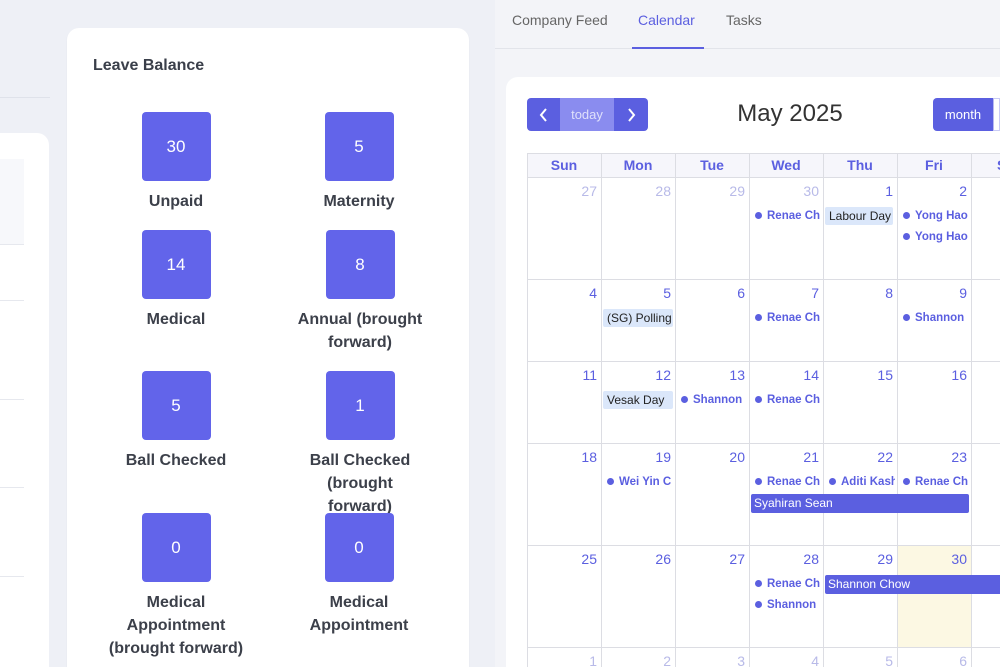 The width and height of the screenshot is (1000, 667). Describe the element at coordinates (815, 293) in the screenshot. I see `day-number: 7` at that location.